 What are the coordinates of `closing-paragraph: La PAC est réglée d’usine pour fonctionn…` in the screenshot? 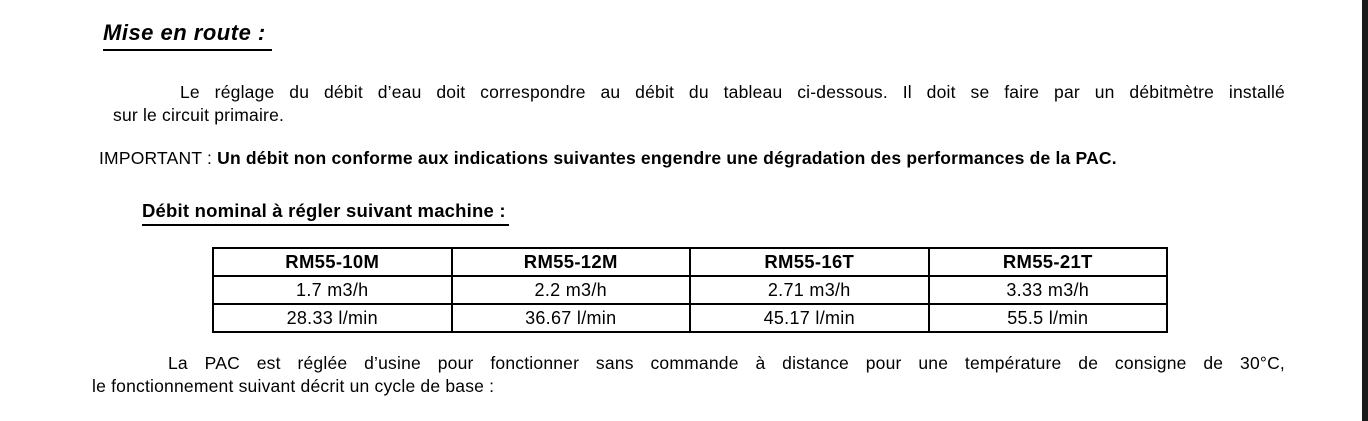 It's located at (688, 375).